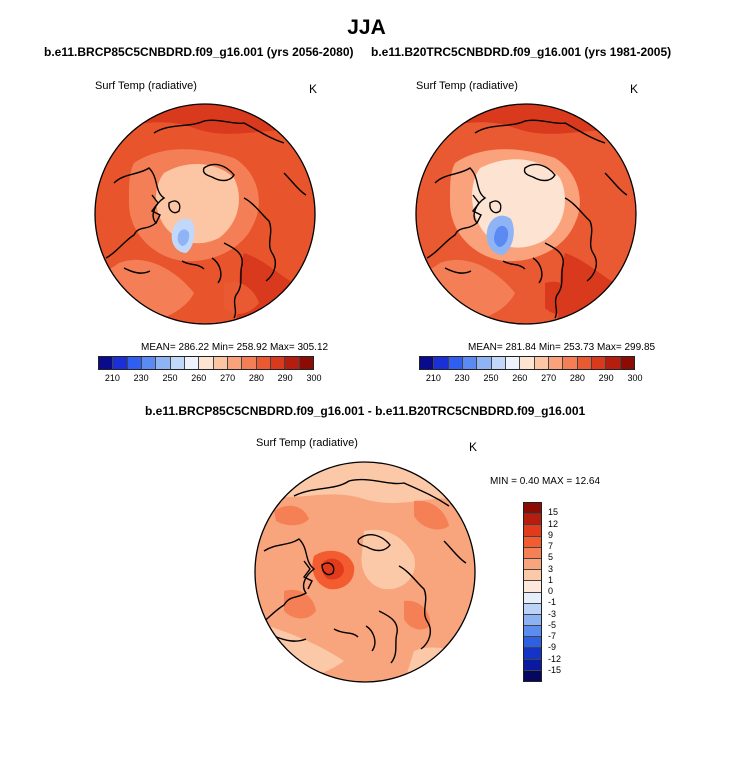 This screenshot has width=733, height=772. What do you see at coordinates (562, 347) in the screenshot?
I see `panel2-stats: MEAN= 281.84 Min= 253.73 Max= 299.85` at bounding box center [562, 347].